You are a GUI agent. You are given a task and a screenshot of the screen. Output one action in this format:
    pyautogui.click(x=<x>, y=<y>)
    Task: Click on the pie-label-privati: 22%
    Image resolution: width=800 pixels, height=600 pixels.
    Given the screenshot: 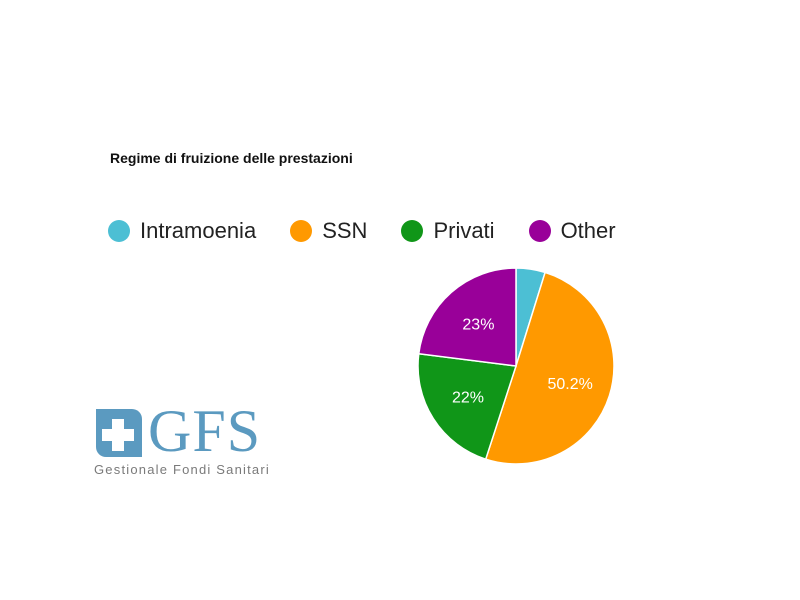 What is the action you would take?
    pyautogui.click(x=468, y=397)
    